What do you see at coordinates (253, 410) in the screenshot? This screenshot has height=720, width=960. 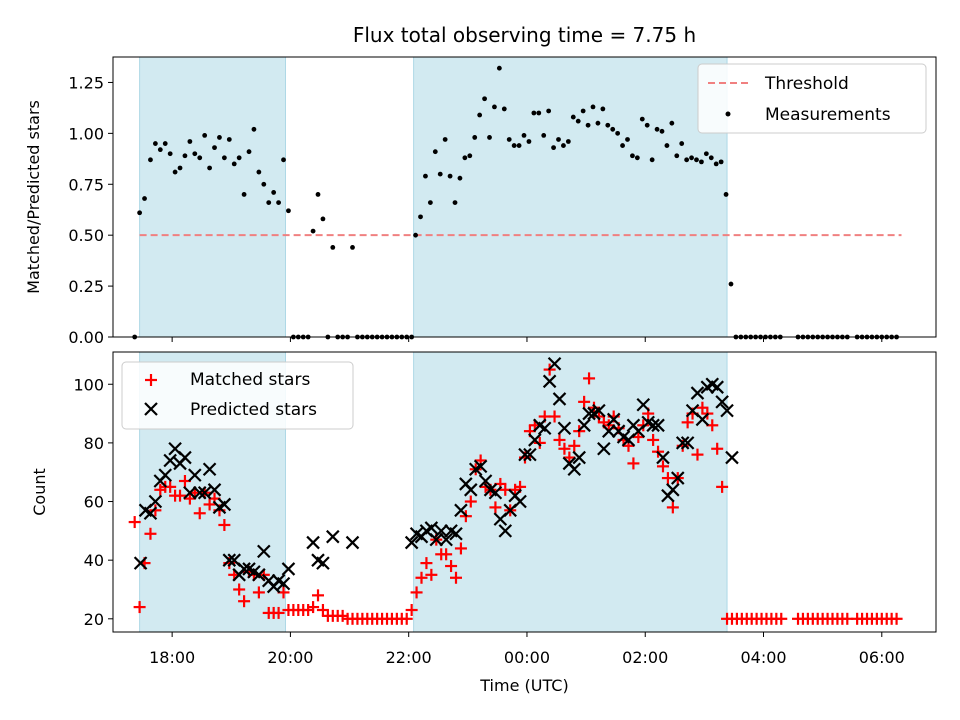 I see `predicted-stars-legend-label: Predicted stars` at bounding box center [253, 410].